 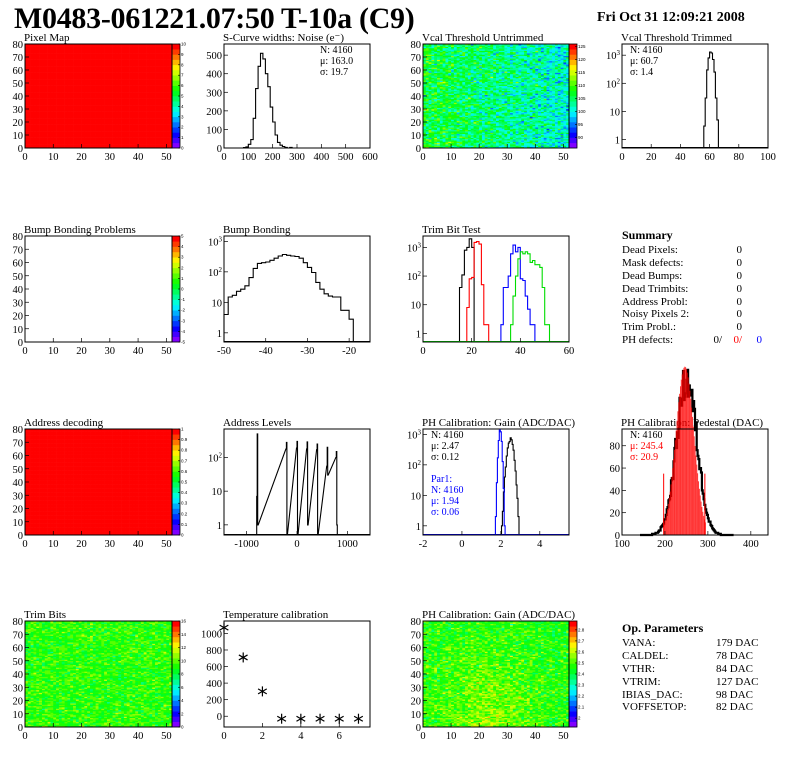 What do you see at coordinates (321, 157) in the screenshot?
I see `x-tick-label: 400` at bounding box center [321, 157].